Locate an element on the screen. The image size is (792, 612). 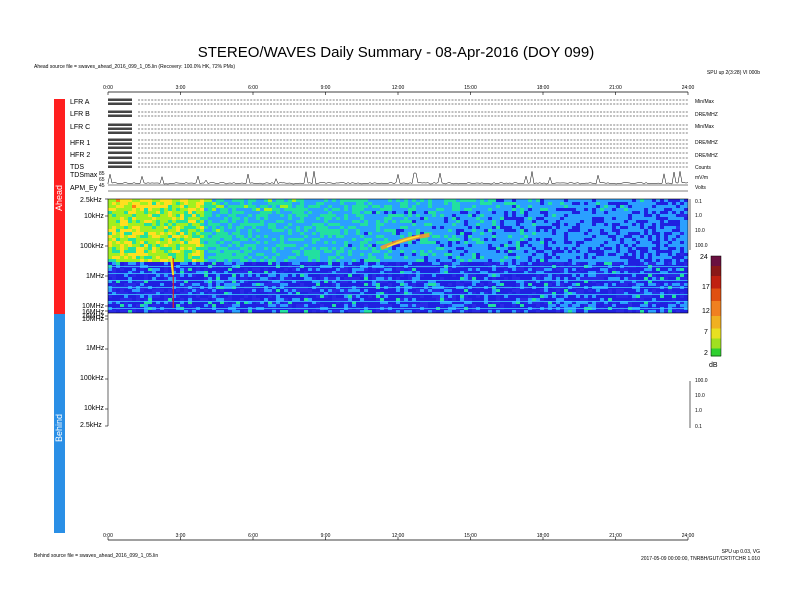
behind-label: Behind is located at coordinates (59, 427).